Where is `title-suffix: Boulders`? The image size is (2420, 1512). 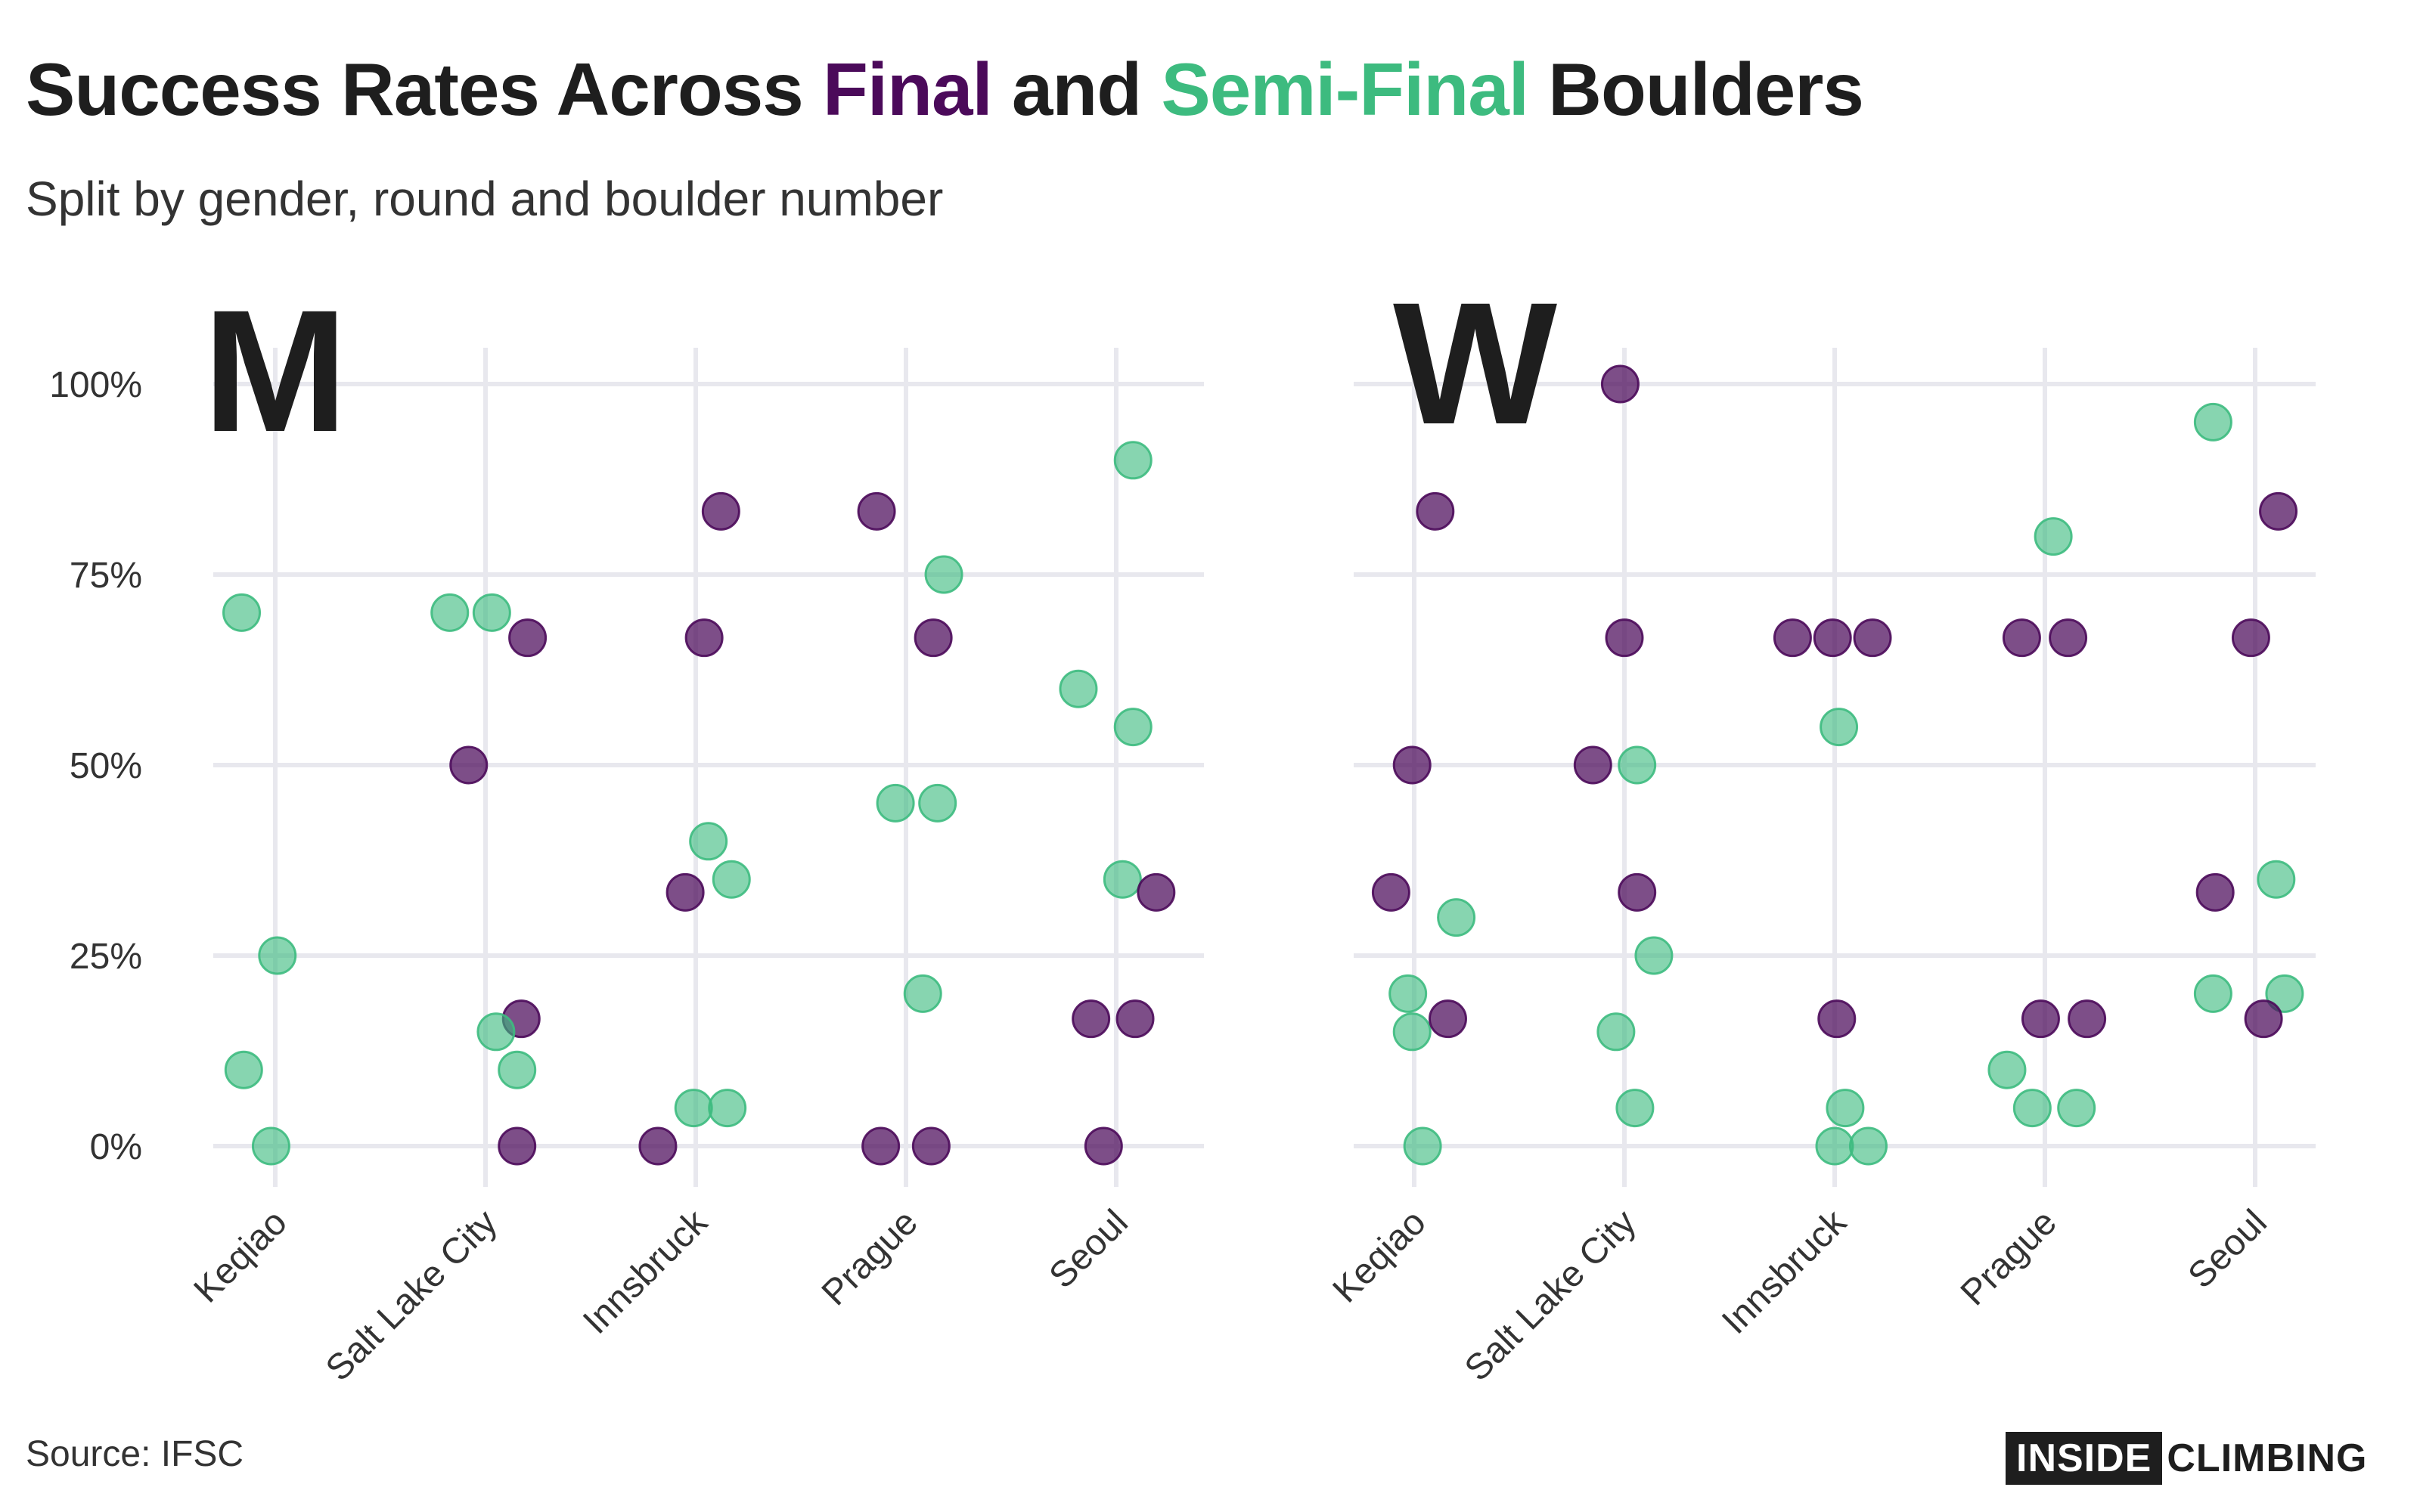
title-suffix: Boulders is located at coordinates (1696, 89).